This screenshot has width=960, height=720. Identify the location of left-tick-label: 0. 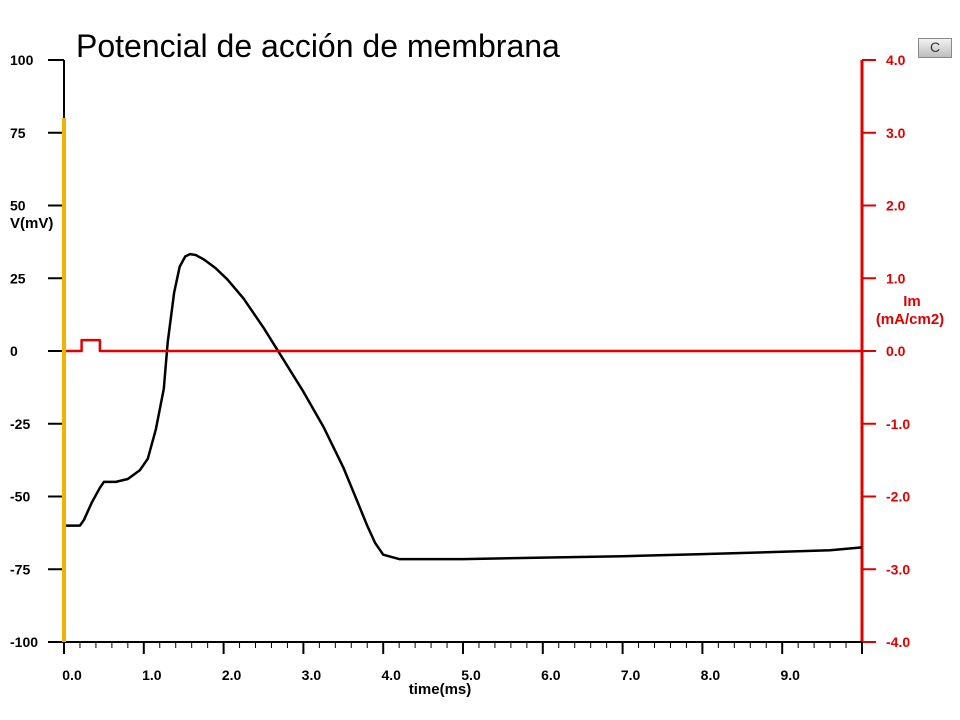
(14, 351).